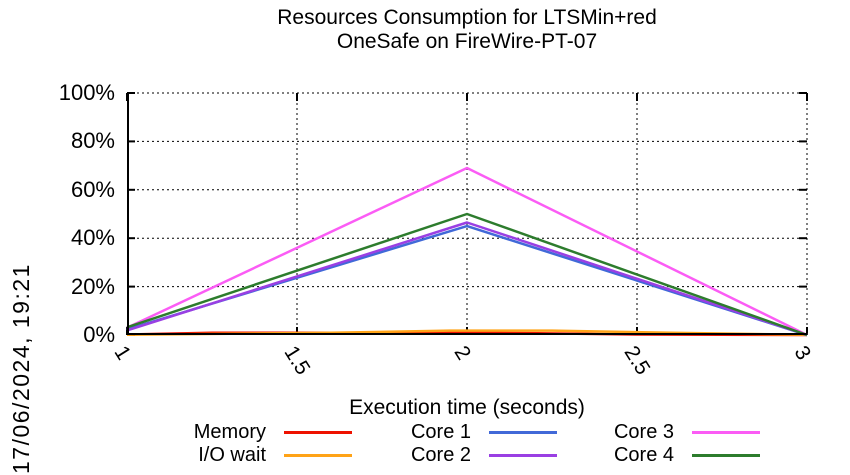 Image resolution: width=850 pixels, height=475 pixels. What do you see at coordinates (86, 92) in the screenshot?
I see `y-tick-label: 100%` at bounding box center [86, 92].